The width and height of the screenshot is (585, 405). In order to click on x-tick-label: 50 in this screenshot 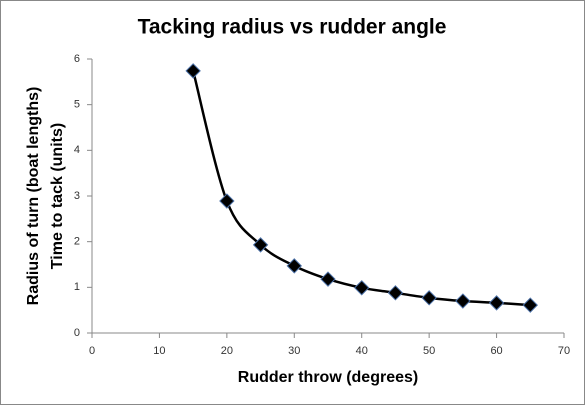, I will do `click(429, 351)`.